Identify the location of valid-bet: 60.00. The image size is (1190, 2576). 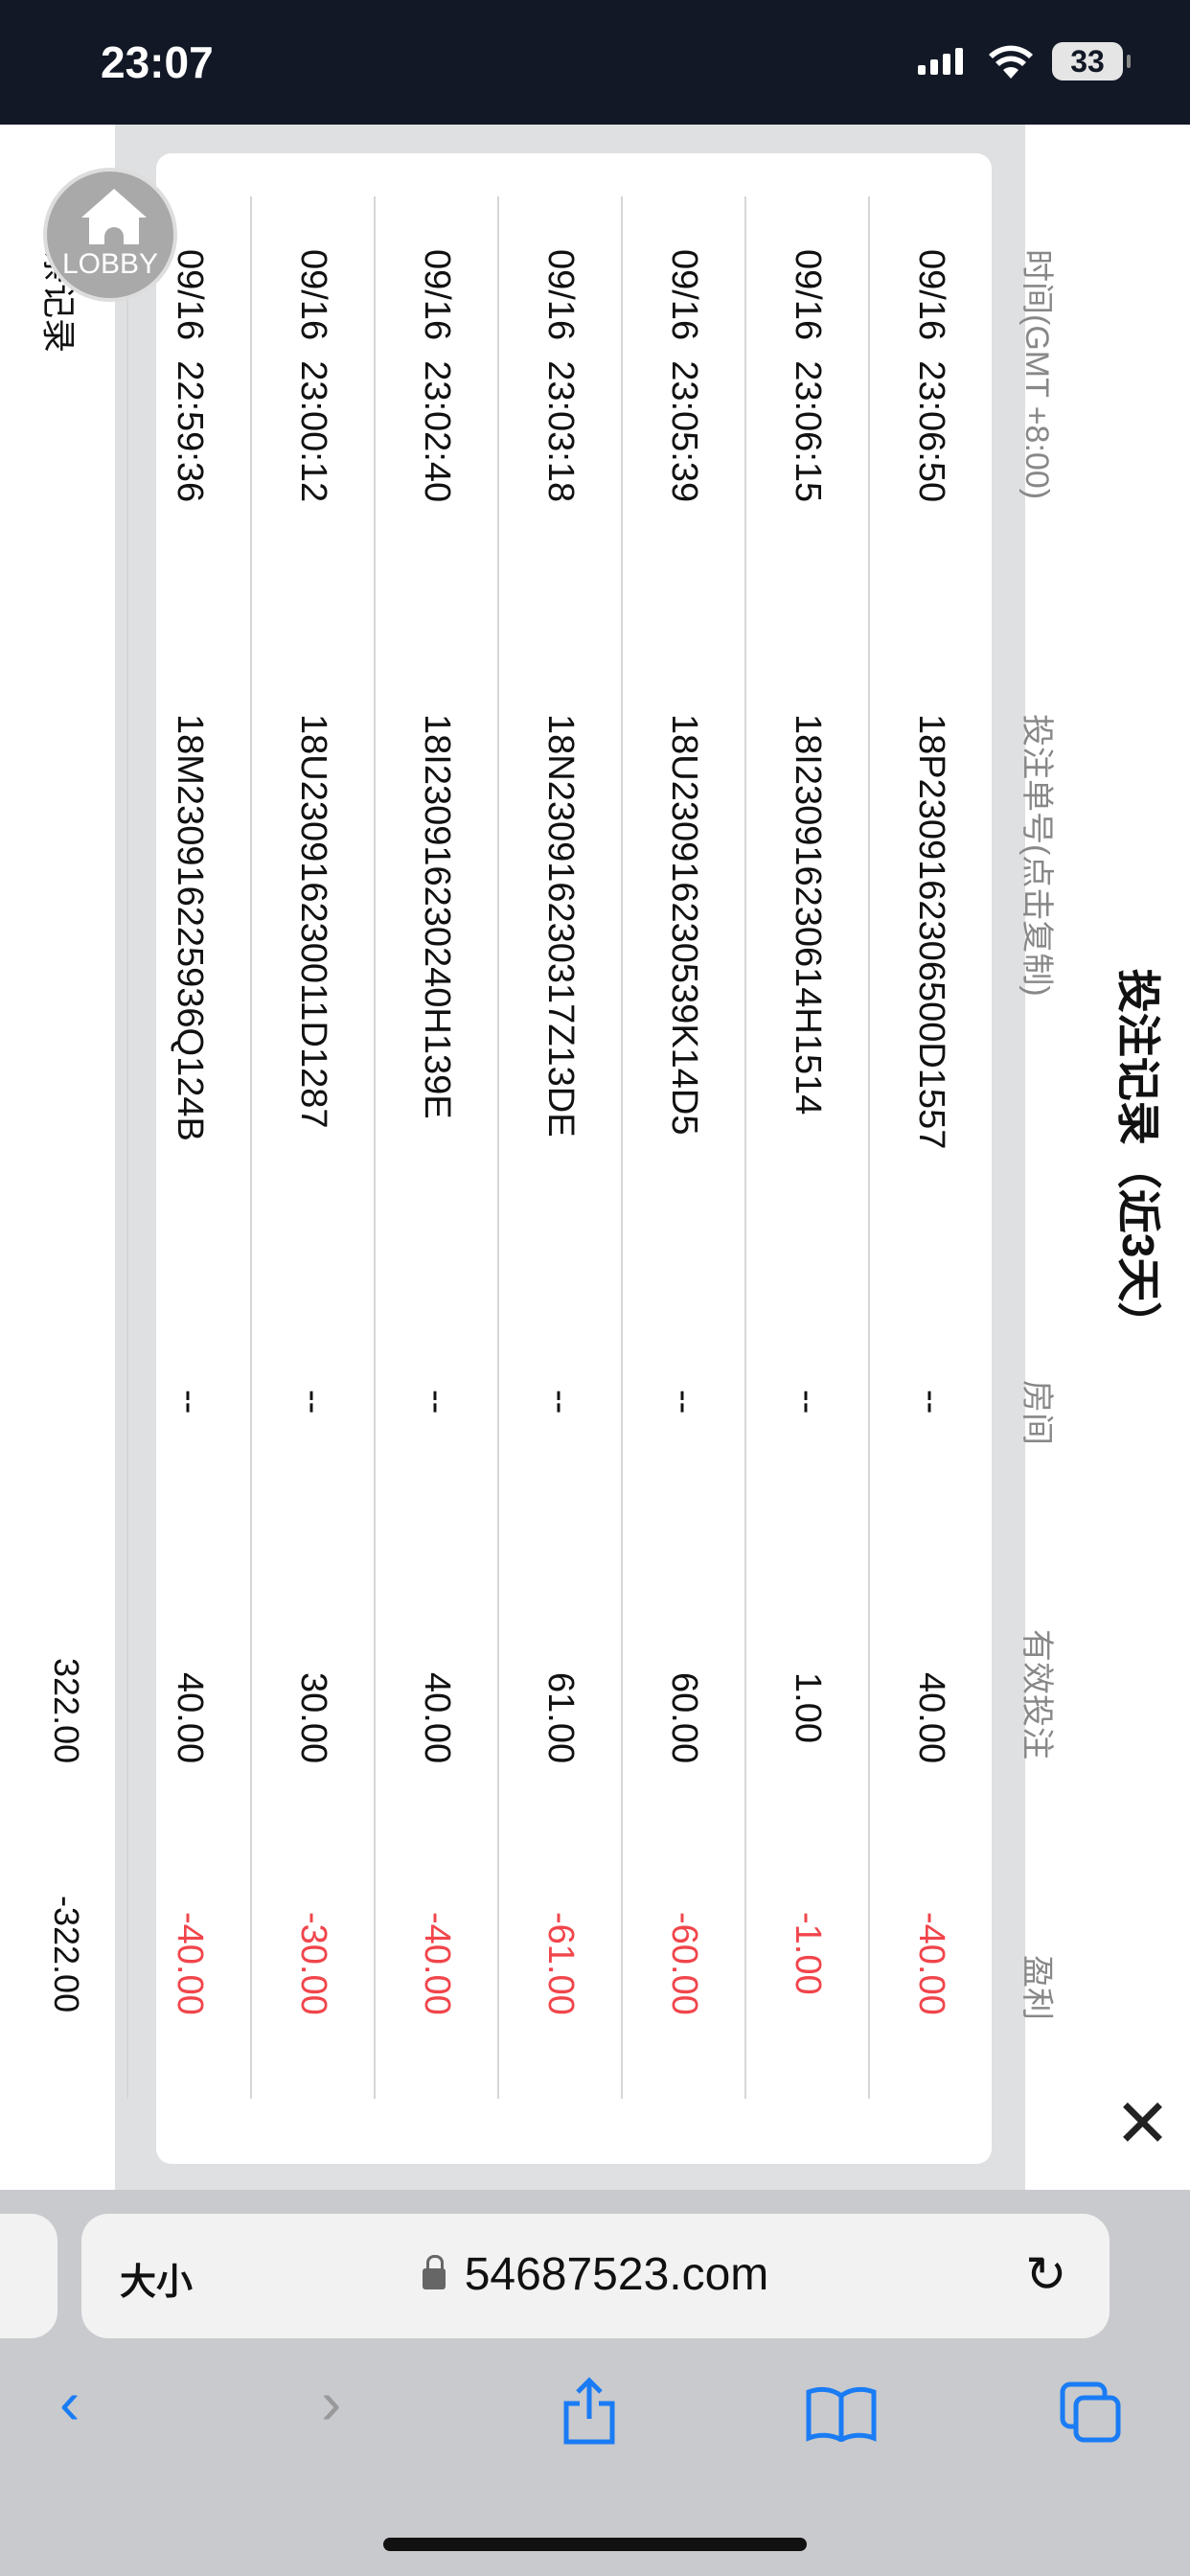
(684, 1718).